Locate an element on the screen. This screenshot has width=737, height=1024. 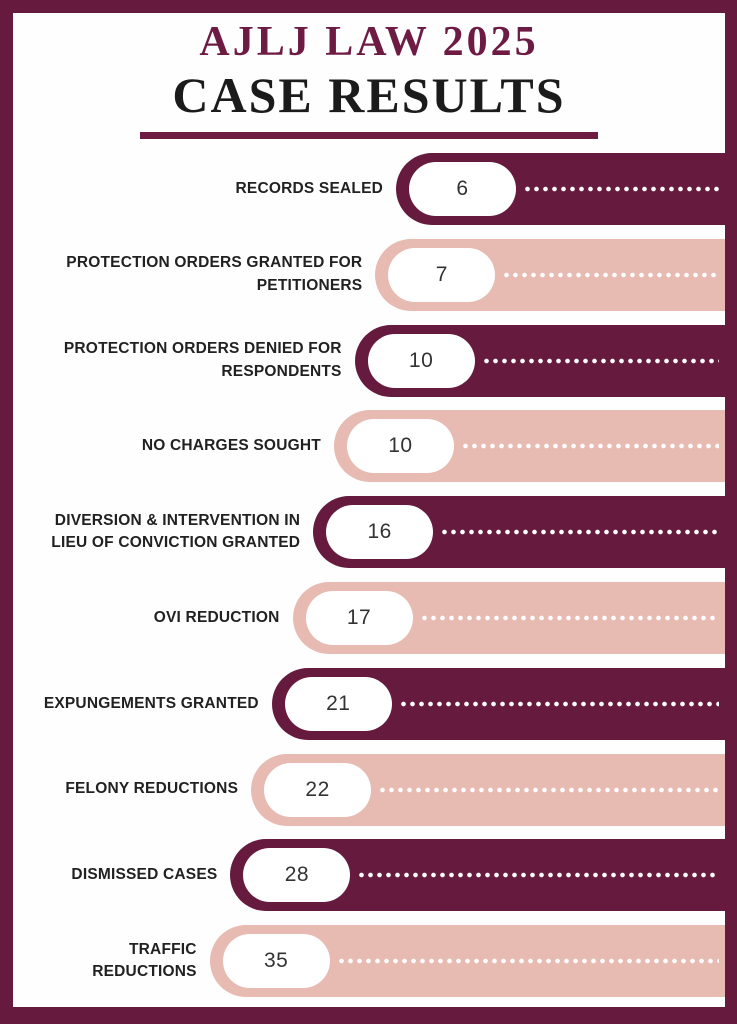
bar-value: 6 is located at coordinates (462, 188).